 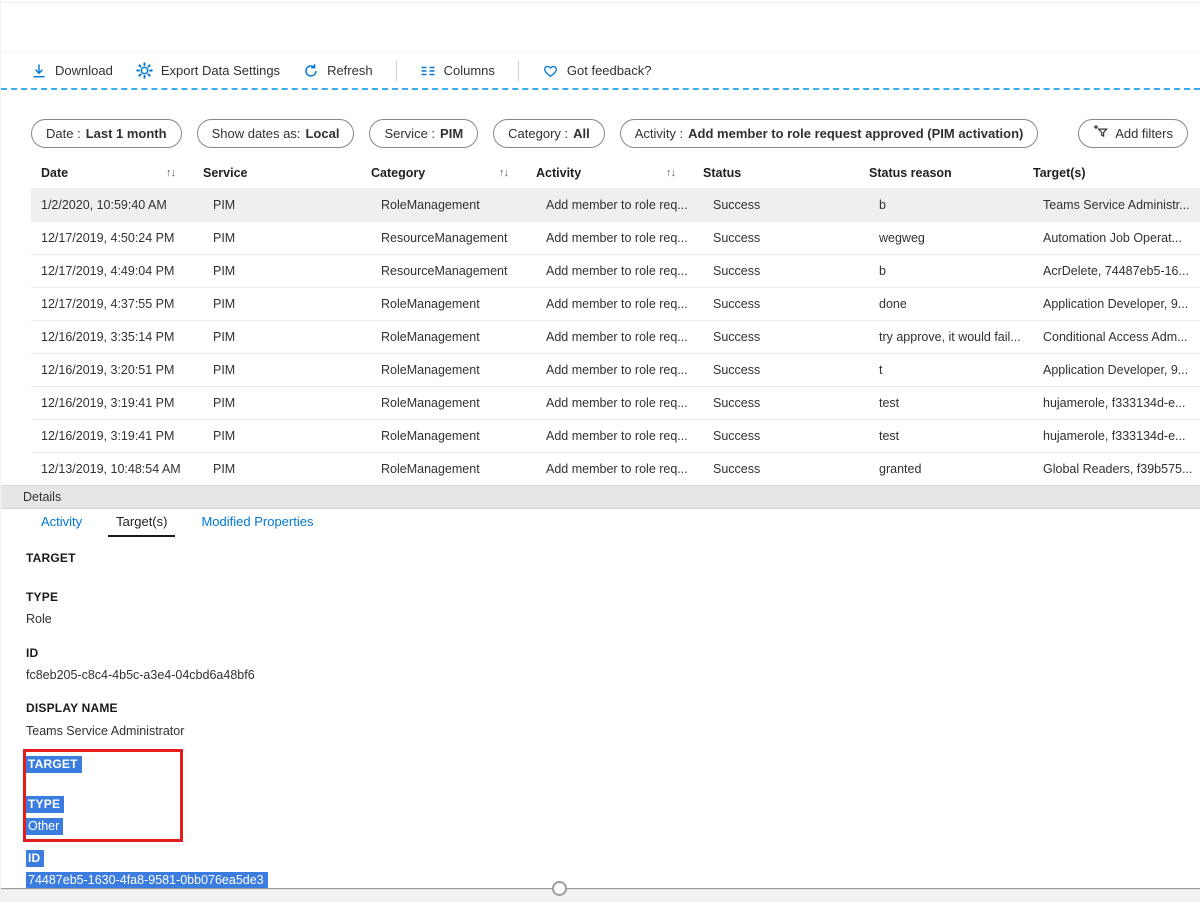 I want to click on toolbar-separator, so click(x=396, y=70).